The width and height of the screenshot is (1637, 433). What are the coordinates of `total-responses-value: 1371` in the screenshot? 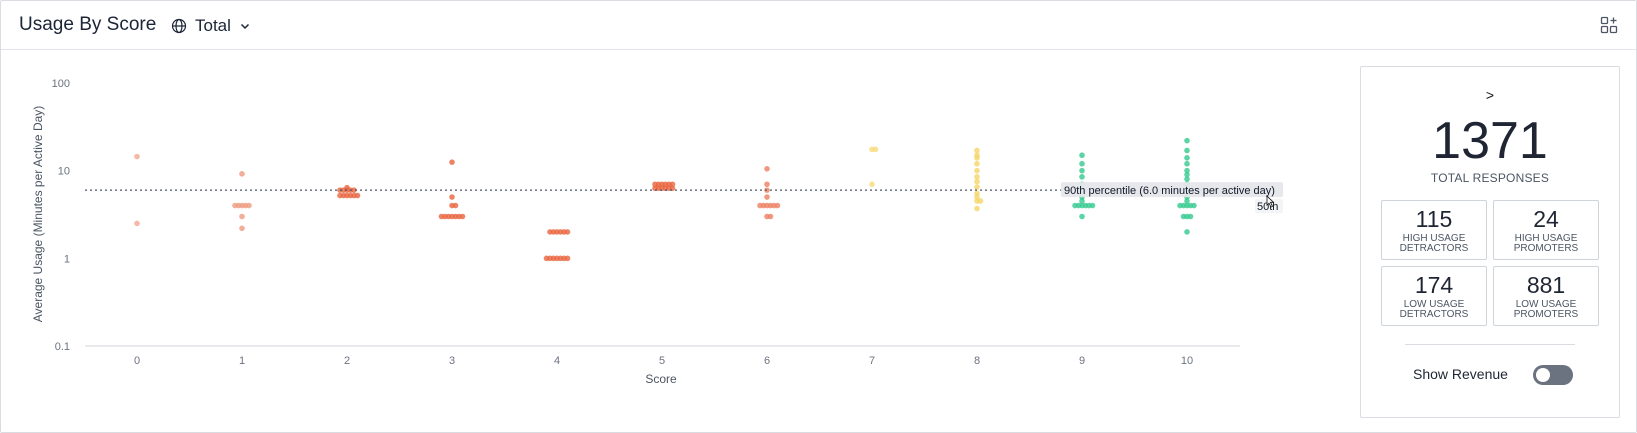 It's located at (1490, 141).